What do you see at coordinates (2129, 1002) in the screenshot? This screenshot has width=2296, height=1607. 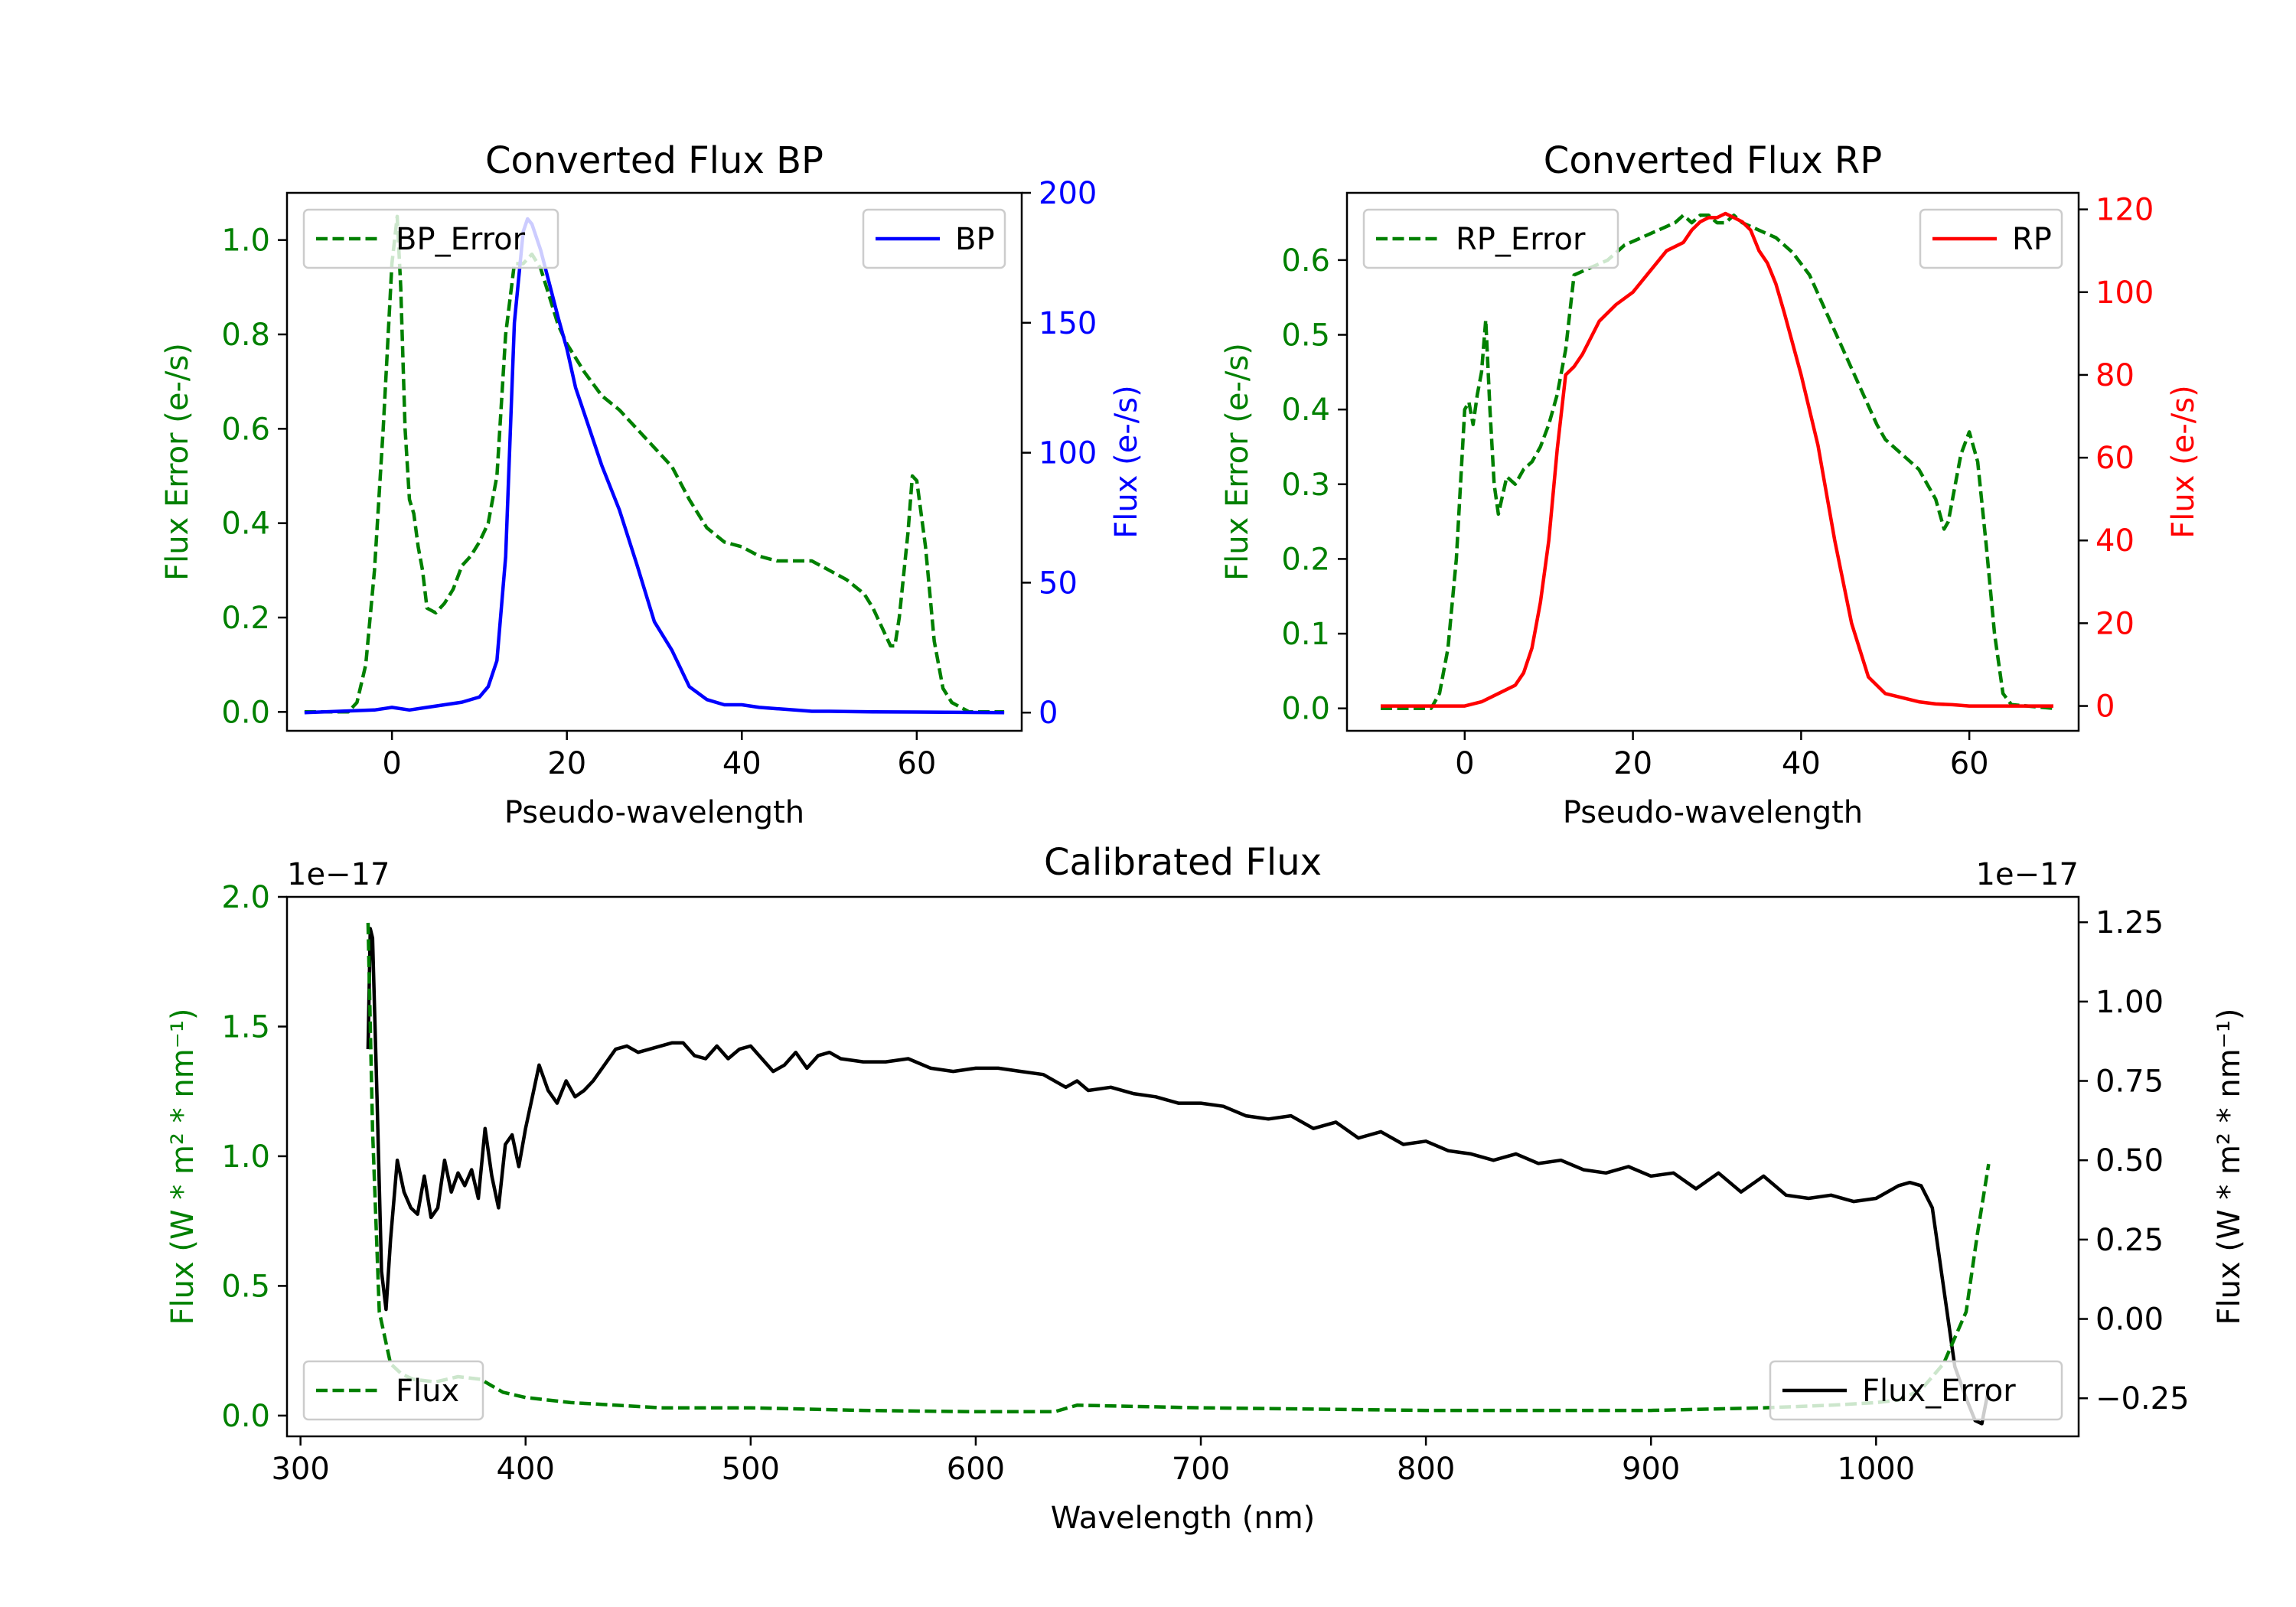 I see `y-right-tick-label: 1.00` at bounding box center [2129, 1002].